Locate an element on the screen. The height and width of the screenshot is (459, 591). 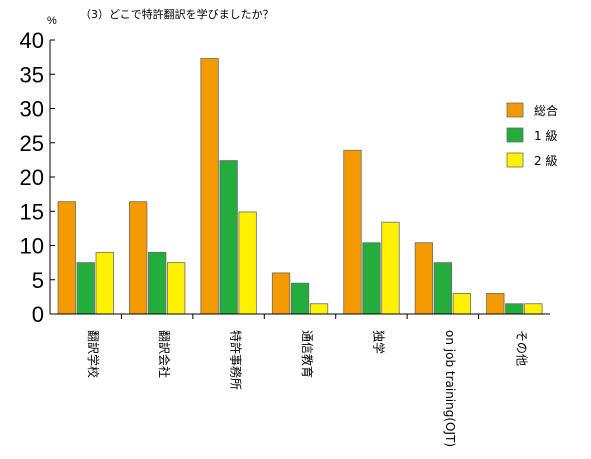
y-tick-label: 10 is located at coordinates (32, 246).